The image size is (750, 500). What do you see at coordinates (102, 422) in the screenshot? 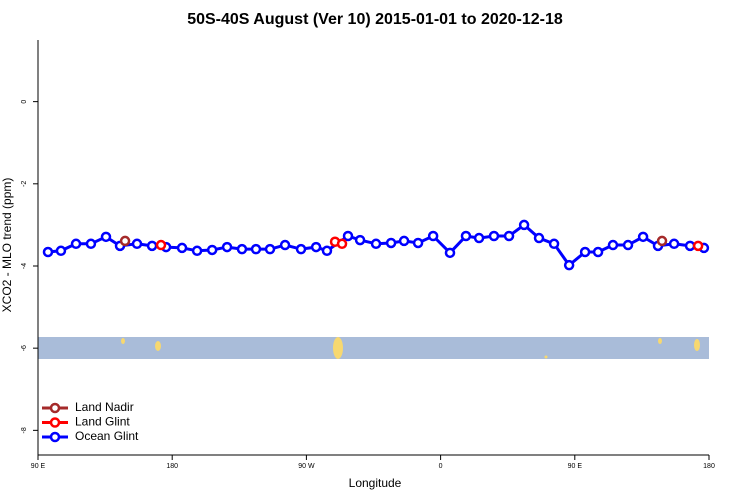
I see `legend-label: Land Glint` at bounding box center [102, 422].